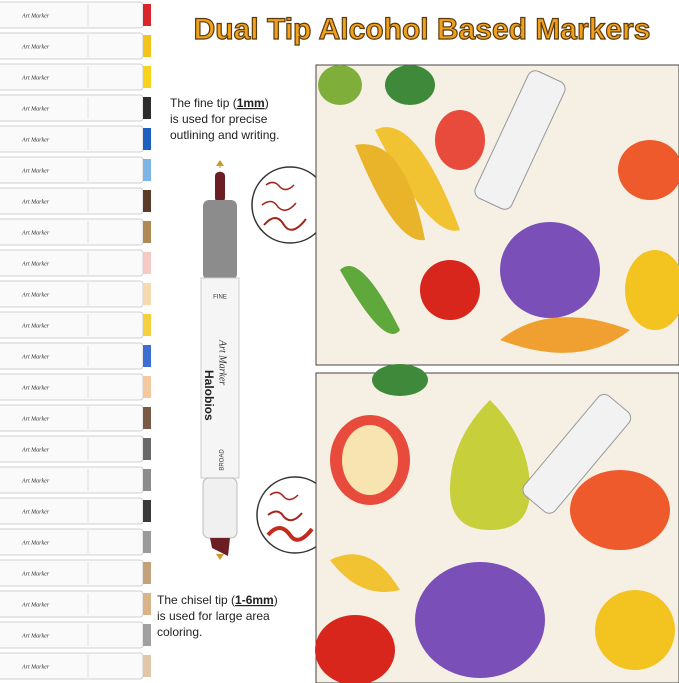 The image size is (679, 683). What do you see at coordinates (490, 465) in the screenshot?
I see `pear` at bounding box center [490, 465].